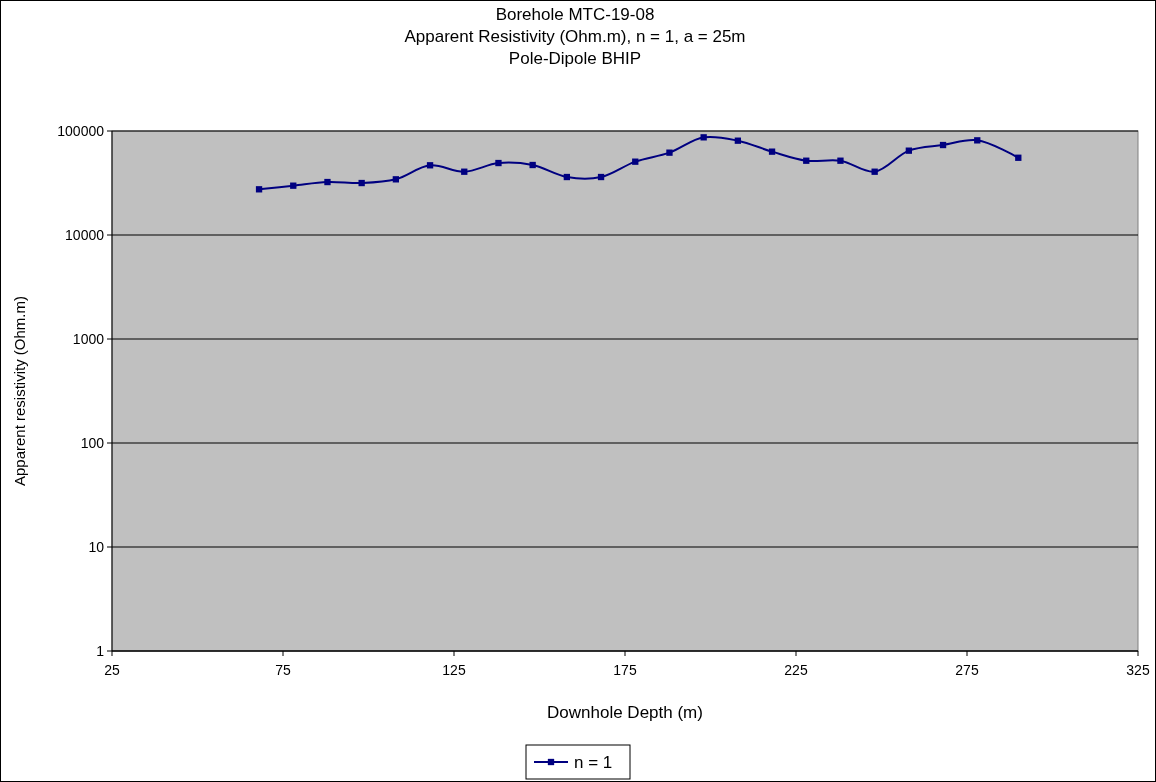  I want to click on chart-title: Borehole MTC-19-08, so click(575, 14).